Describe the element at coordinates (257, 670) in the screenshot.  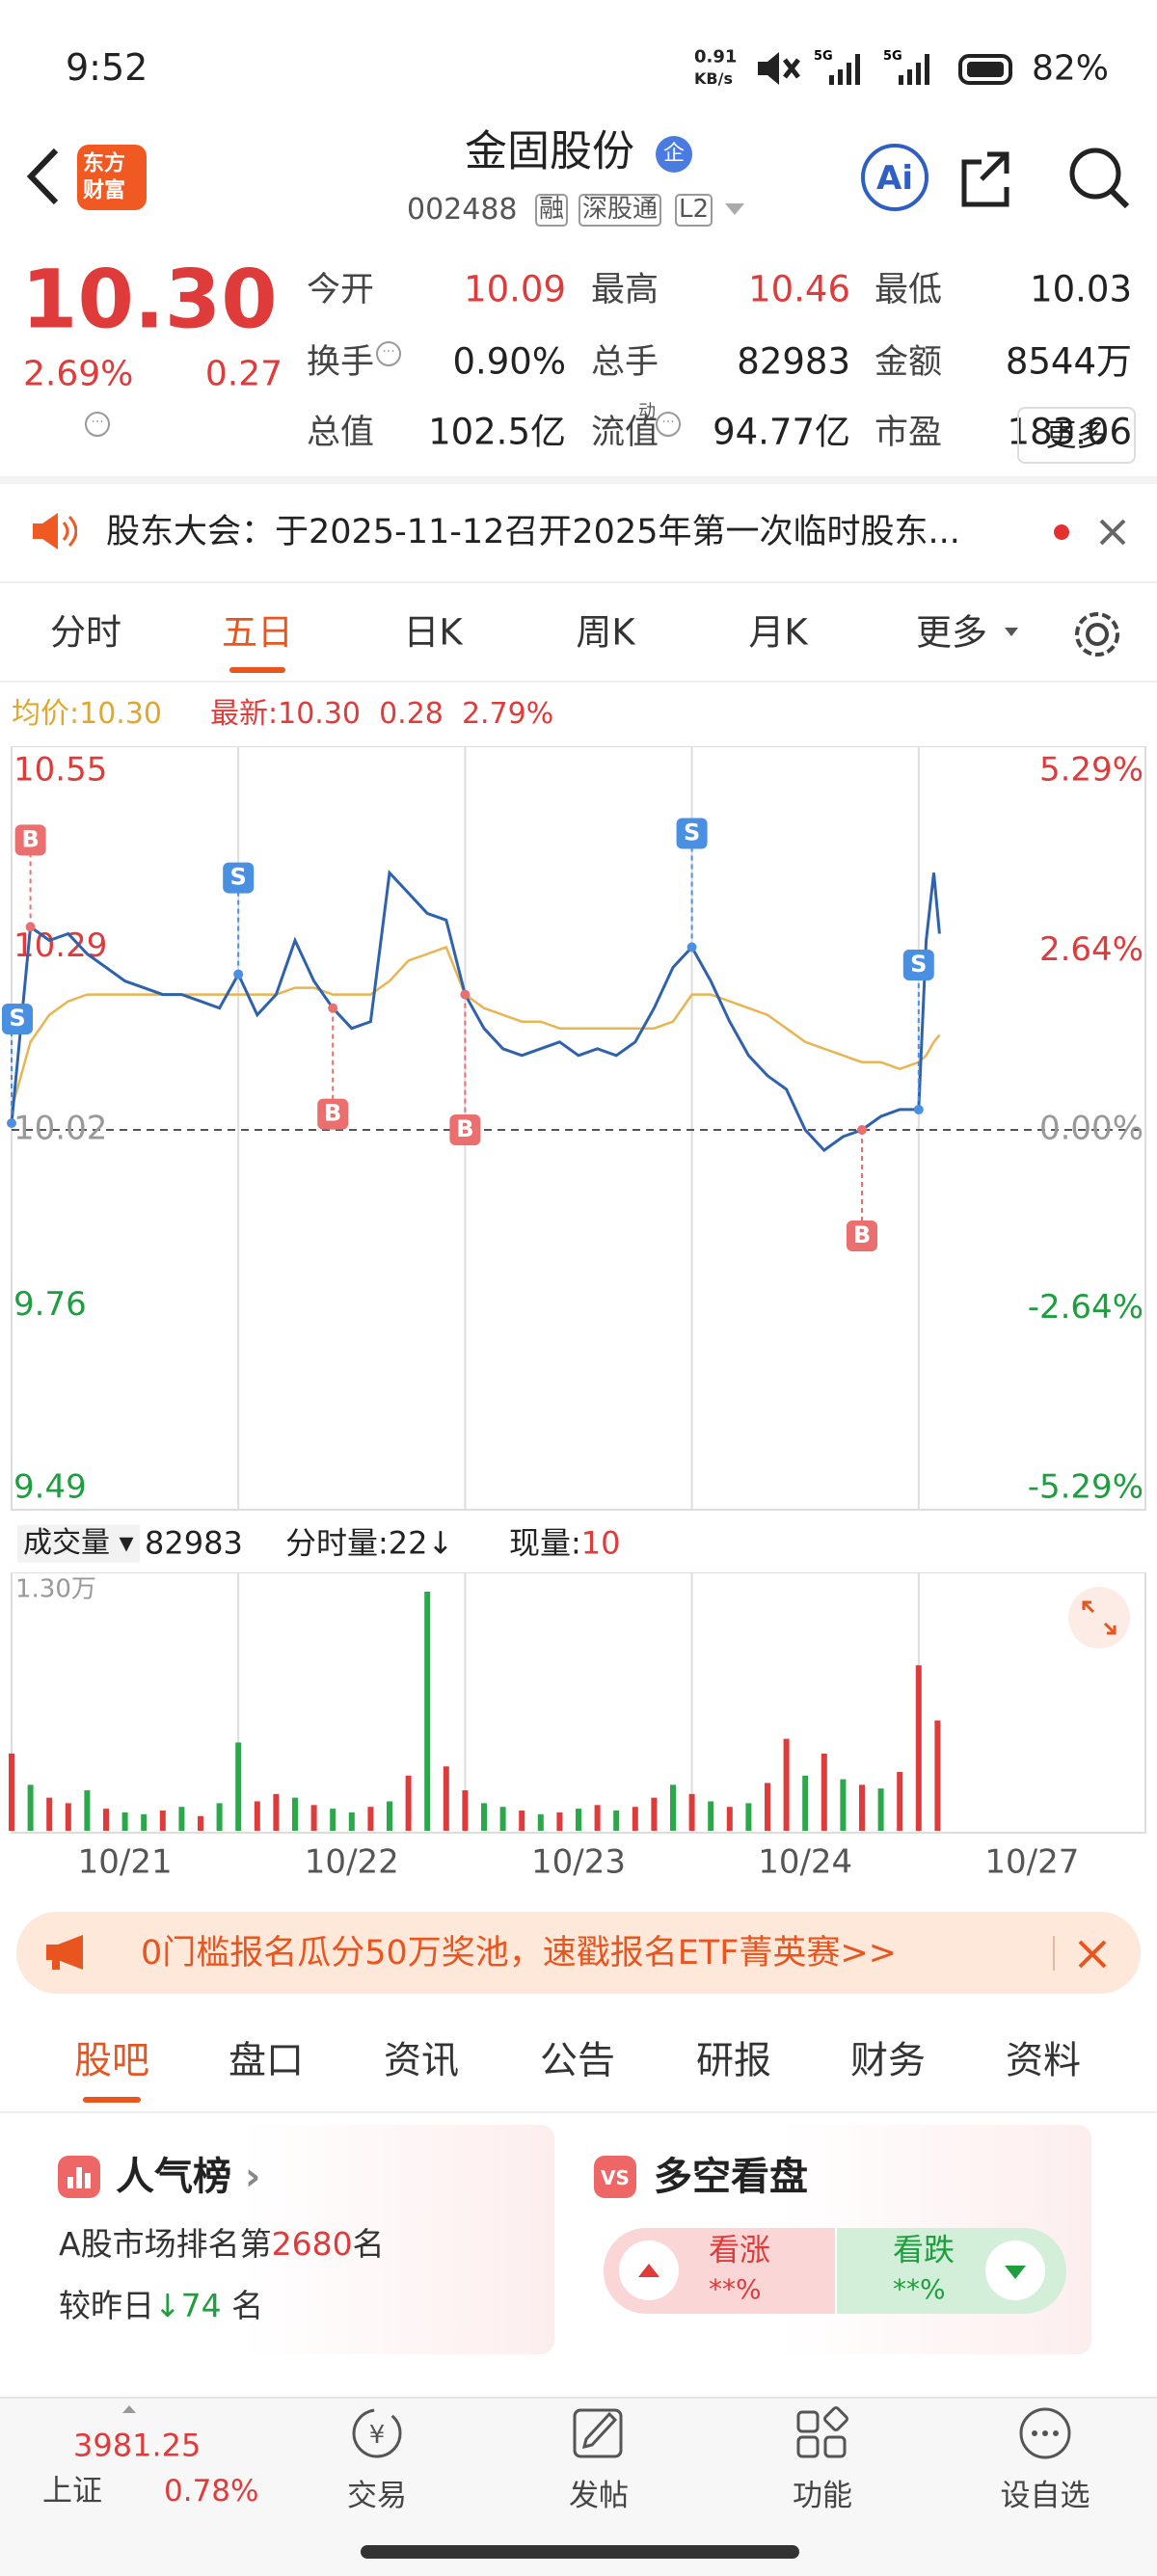
I see `tab-underline` at that location.